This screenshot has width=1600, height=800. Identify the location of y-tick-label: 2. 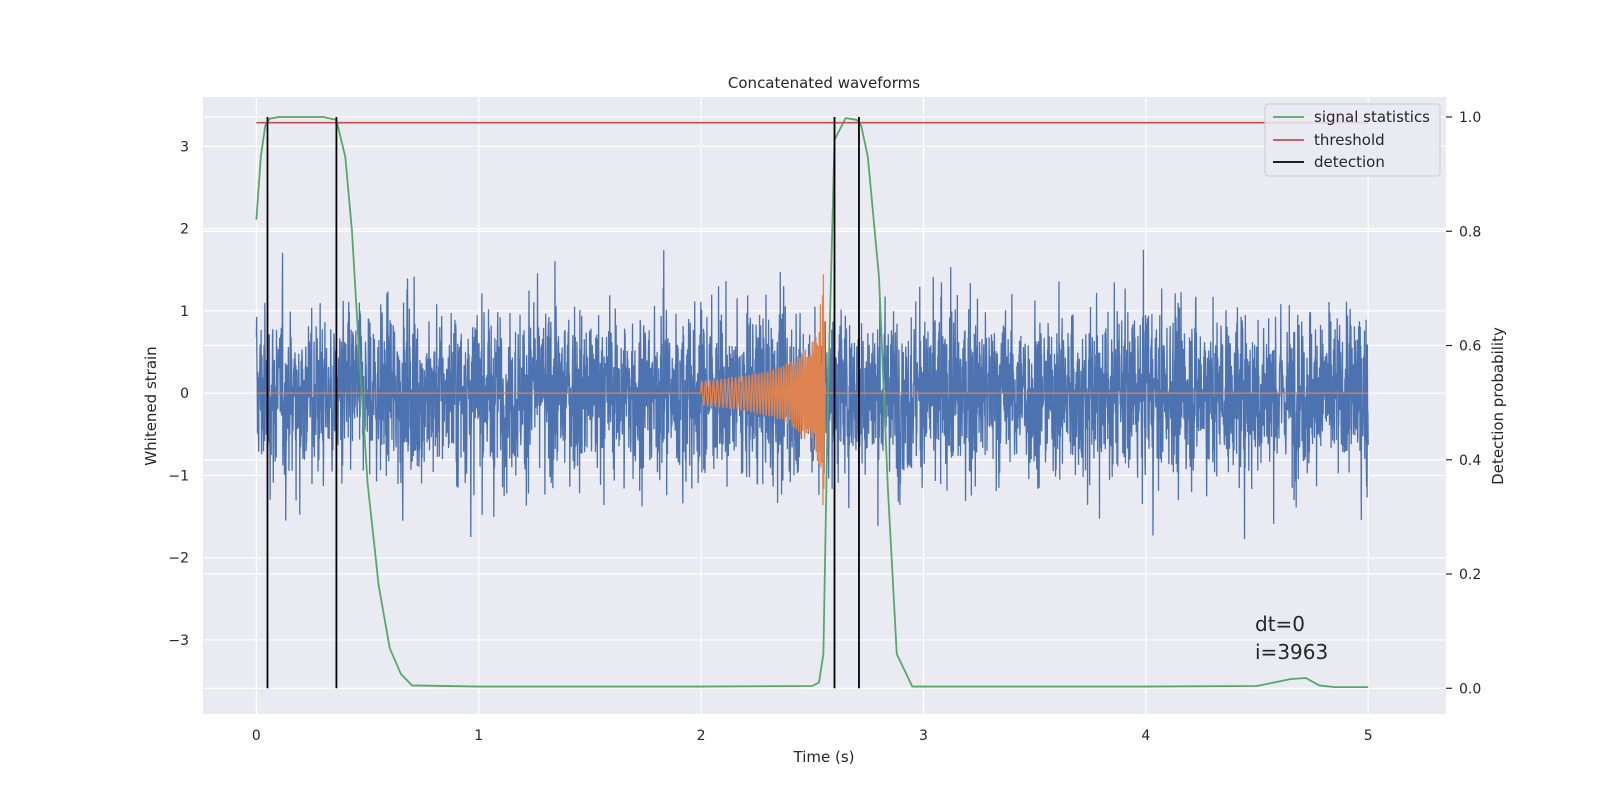
(184, 230).